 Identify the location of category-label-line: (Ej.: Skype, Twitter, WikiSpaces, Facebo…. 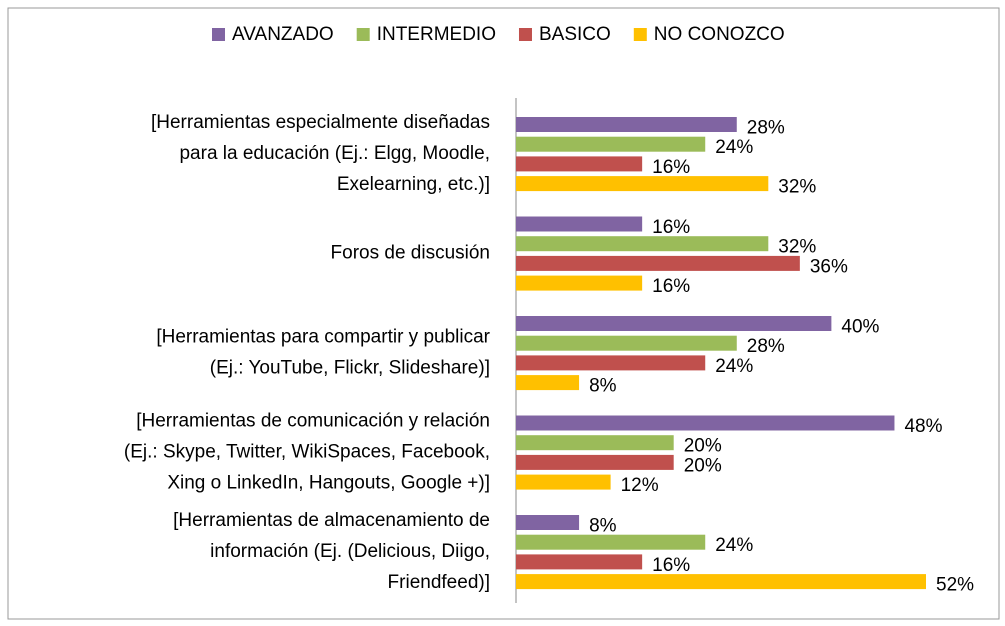
(307, 452).